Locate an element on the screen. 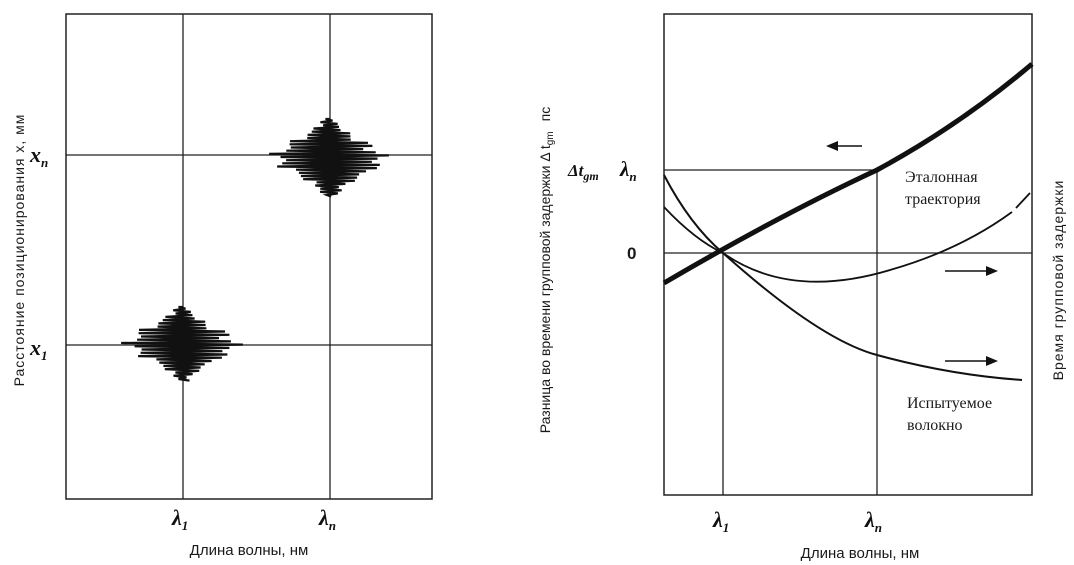 This screenshot has height=565, width=1074. test-fiber-label-line2: волокно is located at coordinates (935, 425).